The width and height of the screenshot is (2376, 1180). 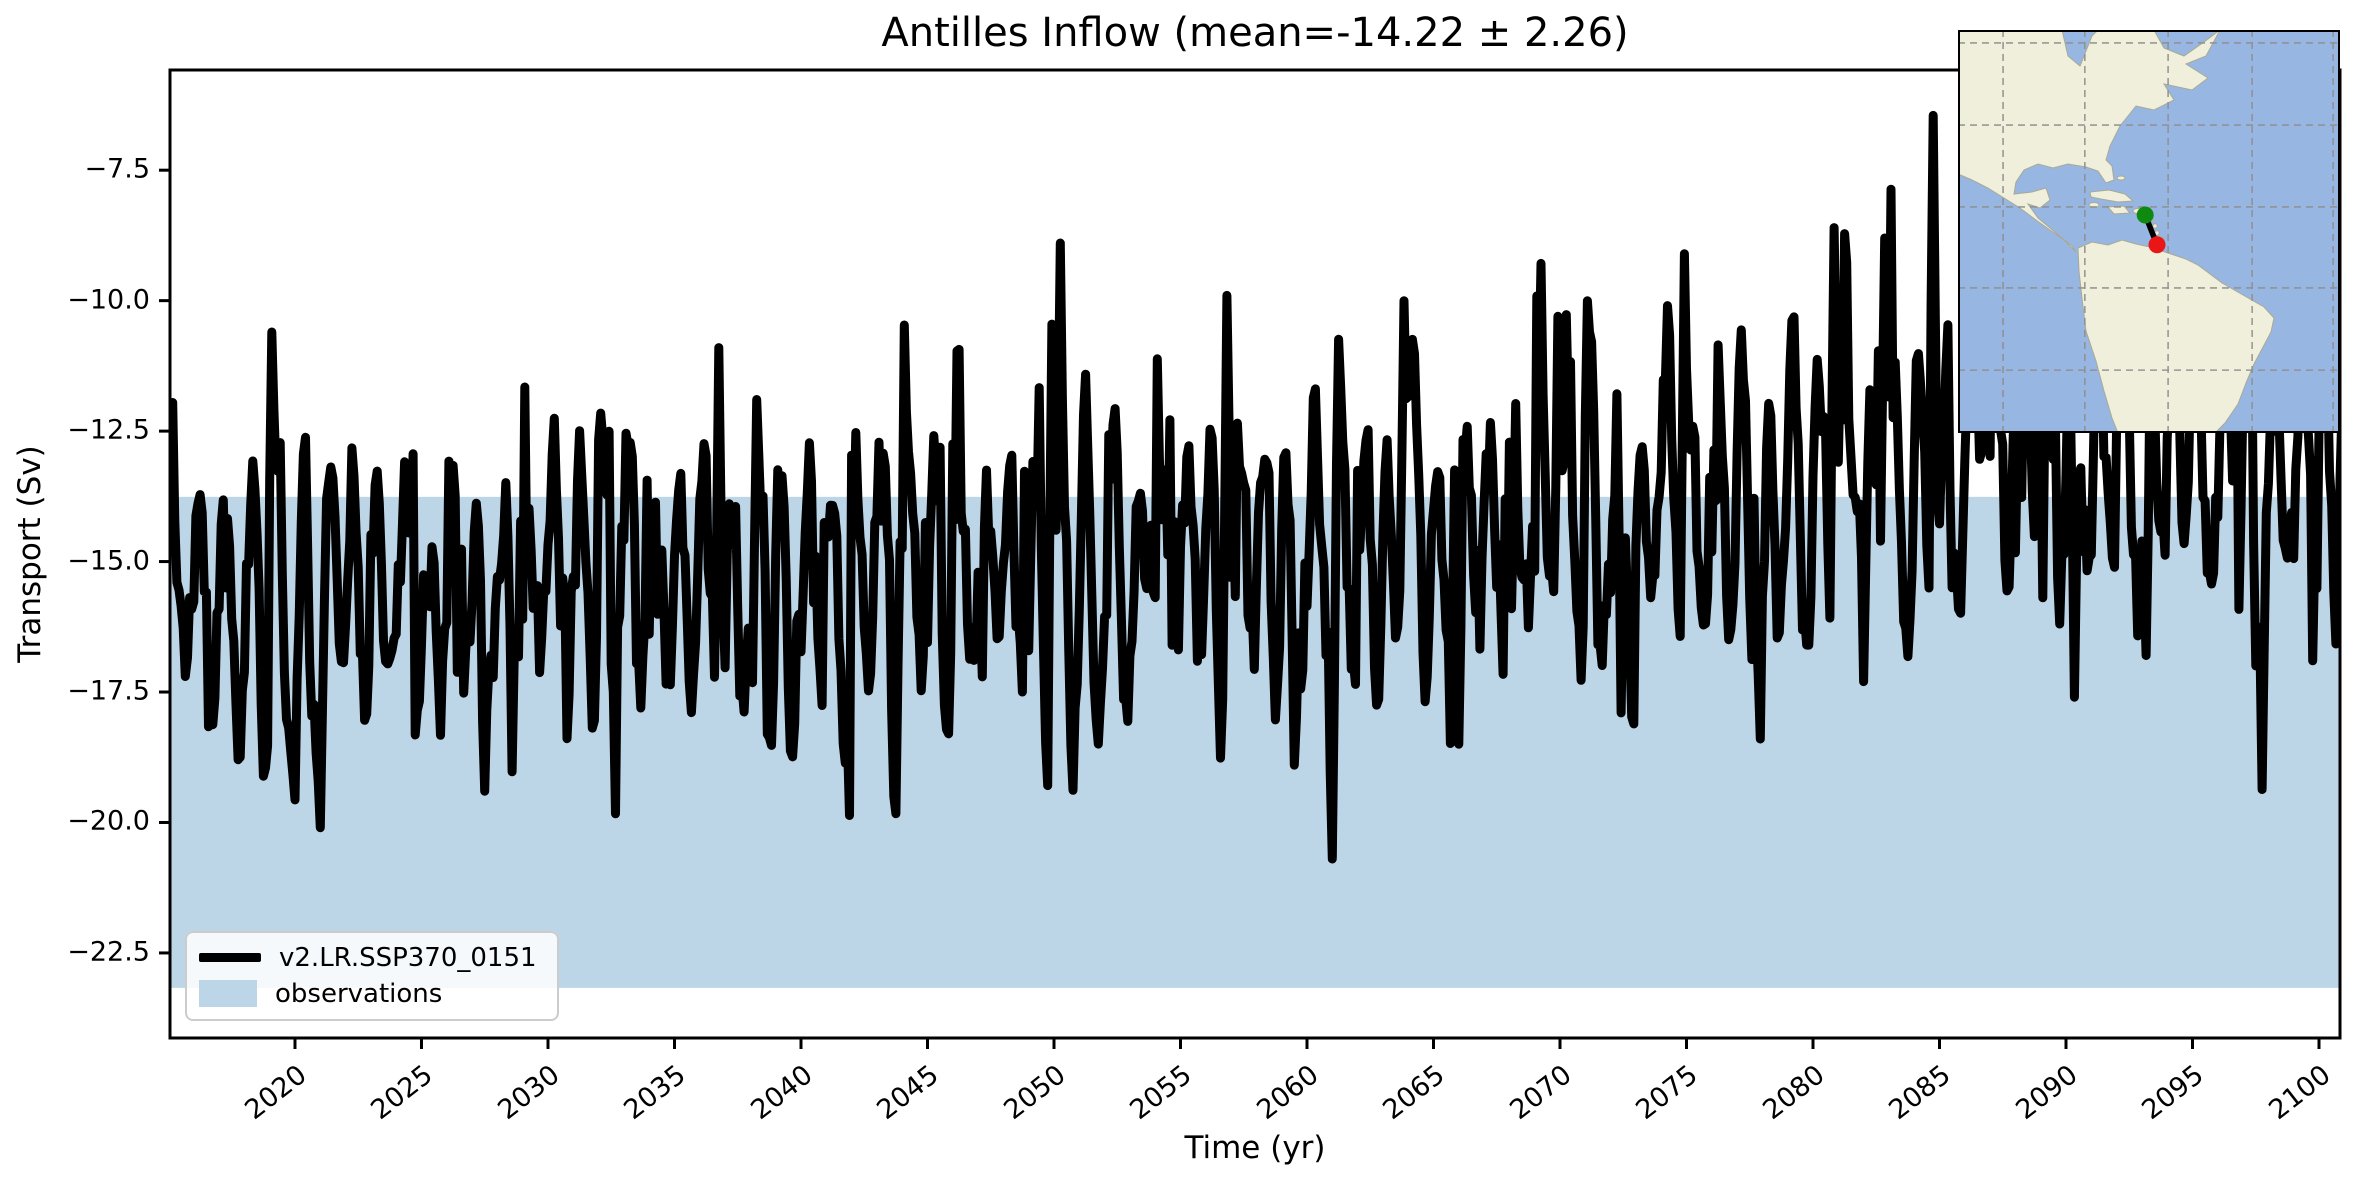 I want to click on page-title: Antilles Inflow (mean=-14.22 ± 2.26), so click(x=1255, y=33).